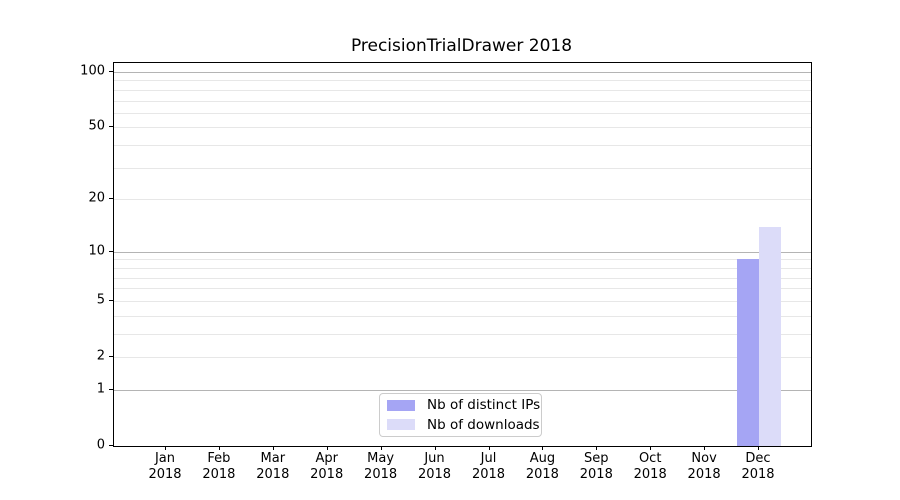 This screenshot has height=500, width=900. Describe the element at coordinates (100, 445) in the screenshot. I see `y-tick-label: 0` at that location.